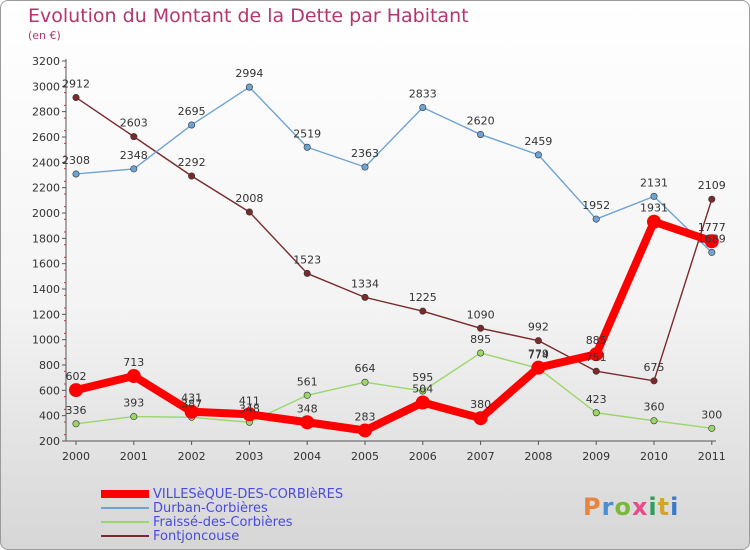 The height and width of the screenshot is (550, 750). Describe the element at coordinates (654, 456) in the screenshot. I see `x-tick-label: 2010` at that location.